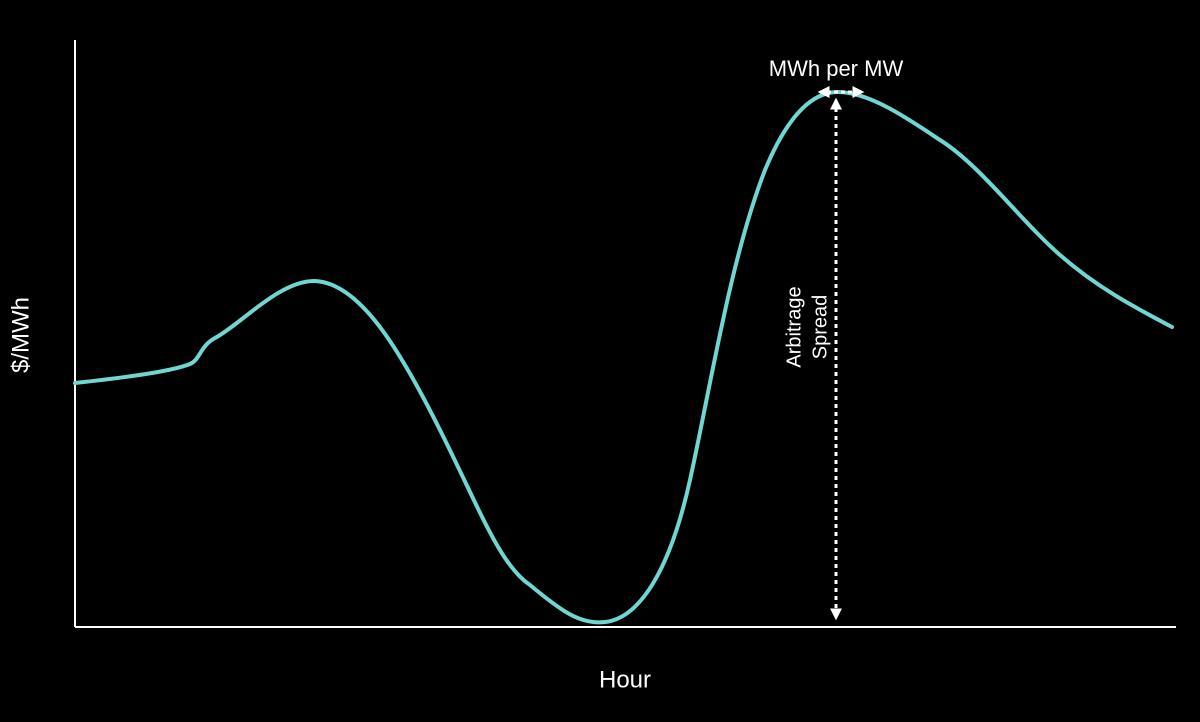 This screenshot has height=722, width=1200. Describe the element at coordinates (794, 326) in the screenshot. I see `spread-label-line: Arbitrage` at that location.